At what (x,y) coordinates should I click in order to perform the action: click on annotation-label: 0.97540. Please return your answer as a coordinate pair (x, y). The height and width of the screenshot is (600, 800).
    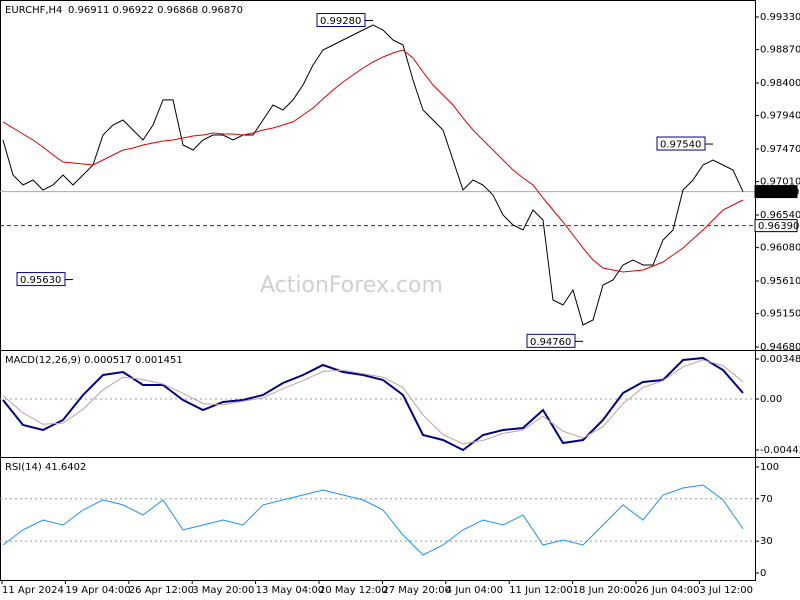
    Looking at the image, I should click on (680, 145).